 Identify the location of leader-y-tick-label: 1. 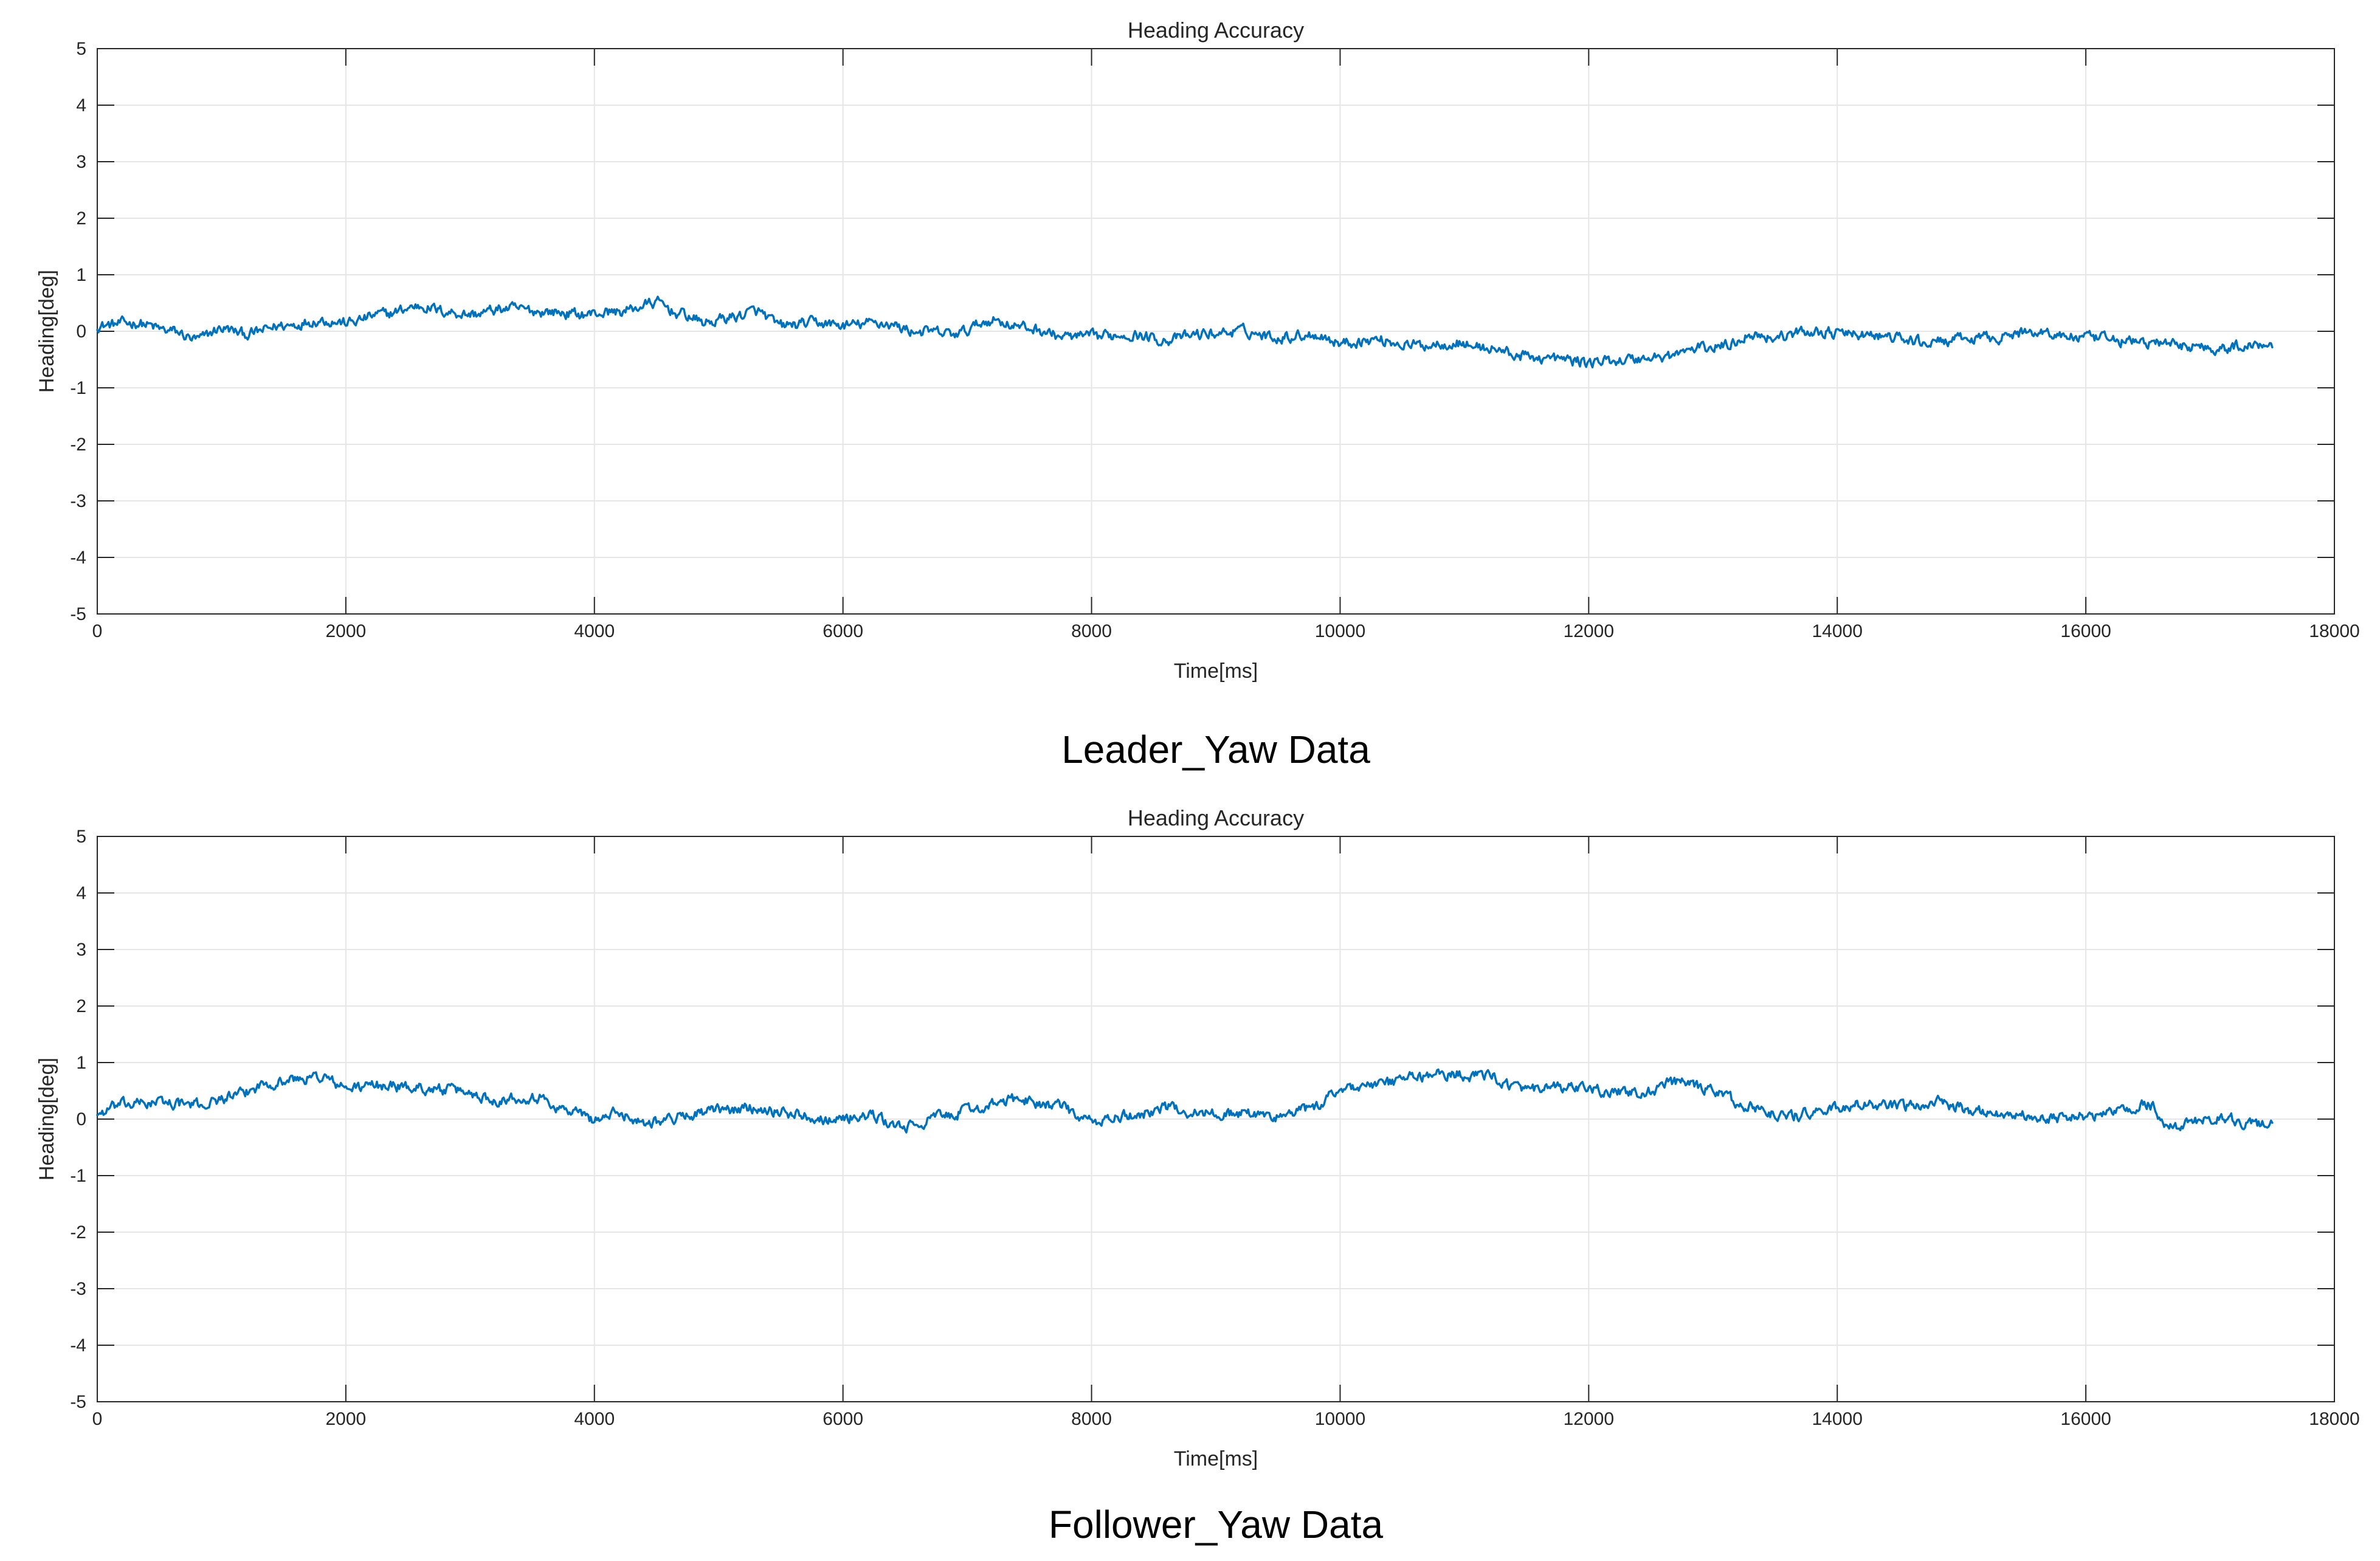
(81, 275).